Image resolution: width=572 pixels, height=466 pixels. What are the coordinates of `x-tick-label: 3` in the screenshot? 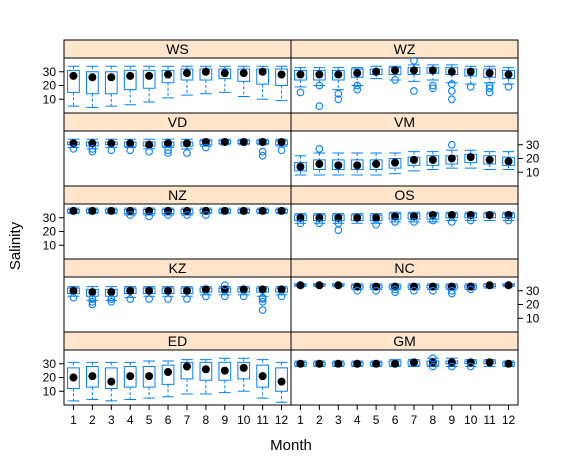 It's located at (338, 420).